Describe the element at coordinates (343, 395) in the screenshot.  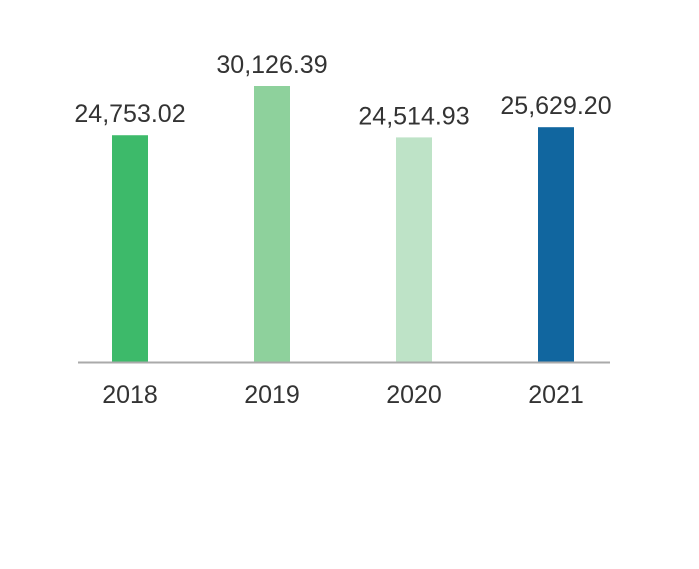
I see `x-tick-labels-group: 2018 2019 2020 2021` at that location.